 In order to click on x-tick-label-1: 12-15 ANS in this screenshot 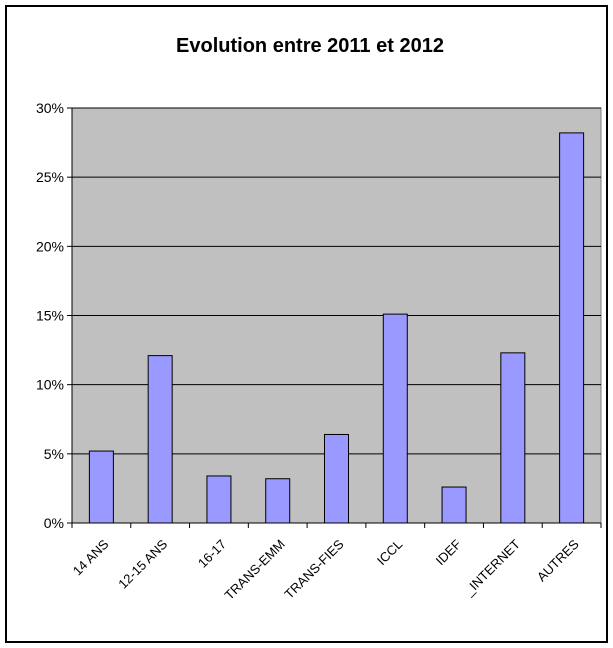, I will do `click(142, 563)`.